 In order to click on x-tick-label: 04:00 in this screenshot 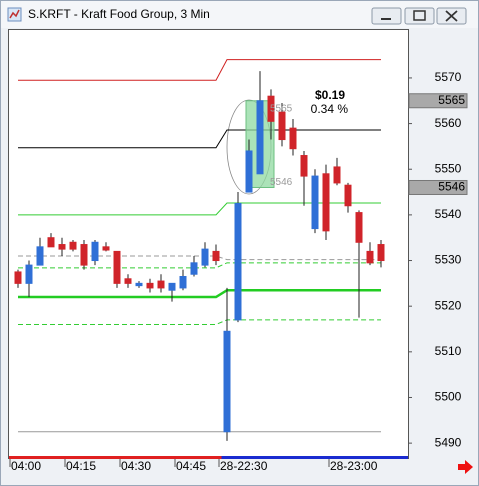, I will do `click(26, 466)`.